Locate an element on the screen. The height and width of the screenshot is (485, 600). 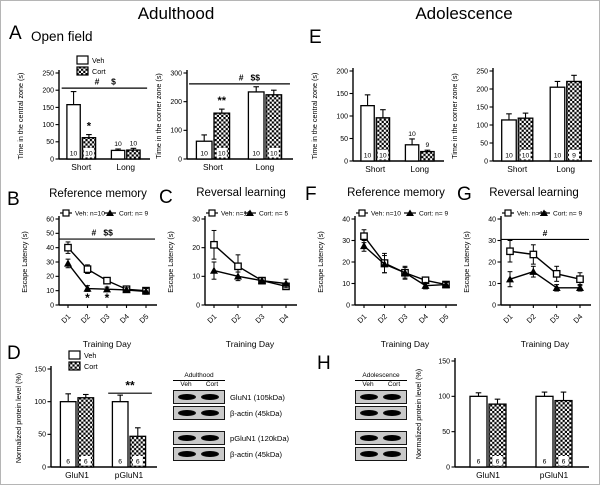
blot-strip is located at coordinates (381, 438).